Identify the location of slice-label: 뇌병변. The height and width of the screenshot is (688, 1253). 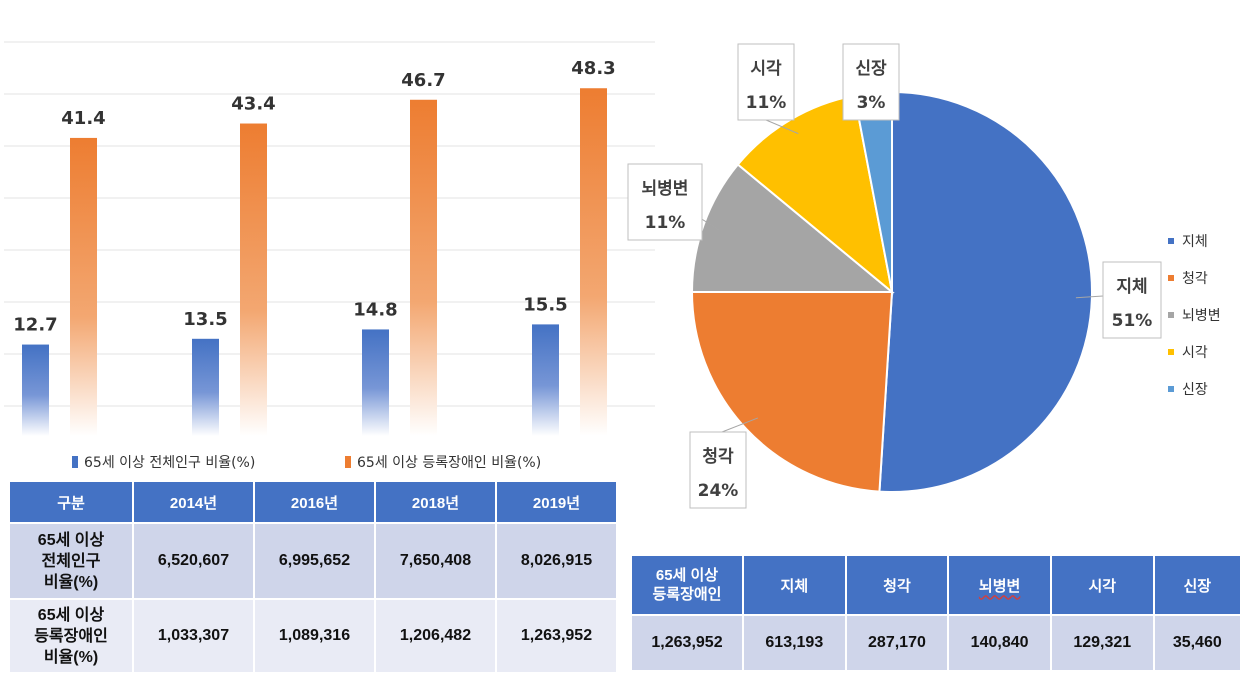
(665, 189).